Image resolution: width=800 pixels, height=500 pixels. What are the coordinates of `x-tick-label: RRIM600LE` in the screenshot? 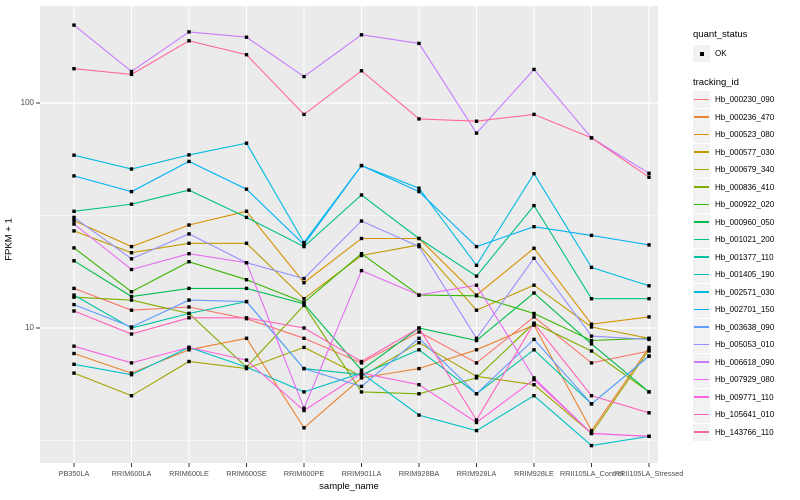 It's located at (189, 473).